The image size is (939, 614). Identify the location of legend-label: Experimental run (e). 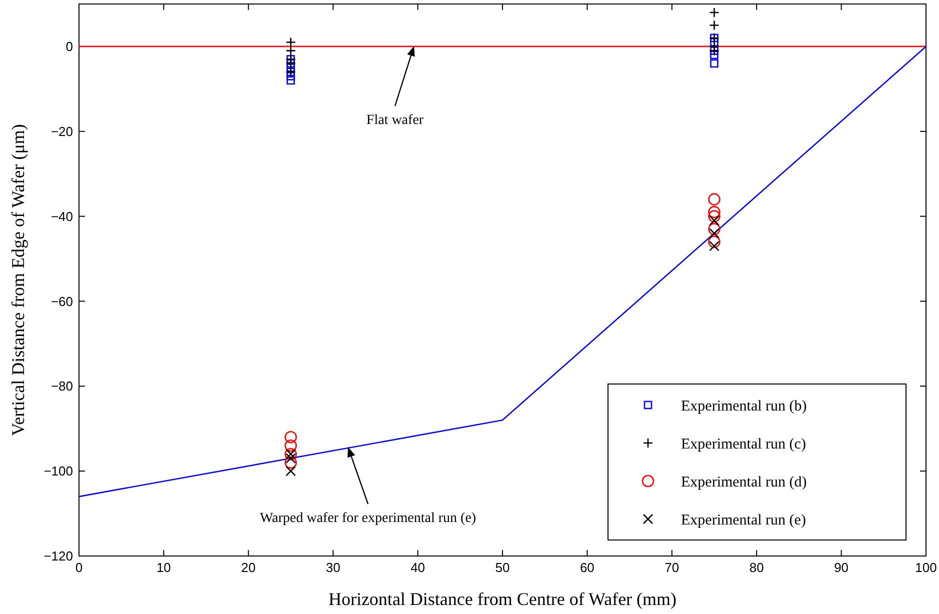
(743, 520).